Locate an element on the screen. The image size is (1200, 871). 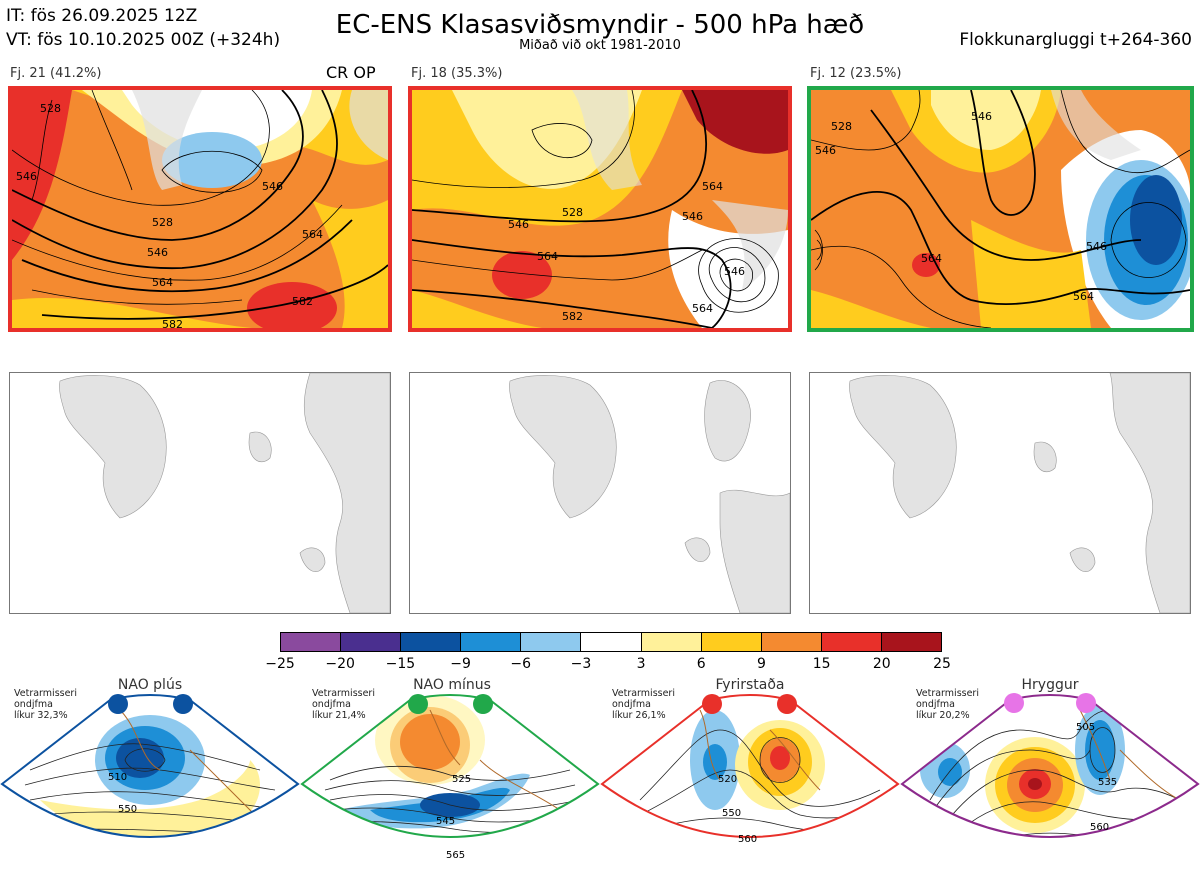
regime-3-title: Fyrirstaða is located at coordinates (750, 685).